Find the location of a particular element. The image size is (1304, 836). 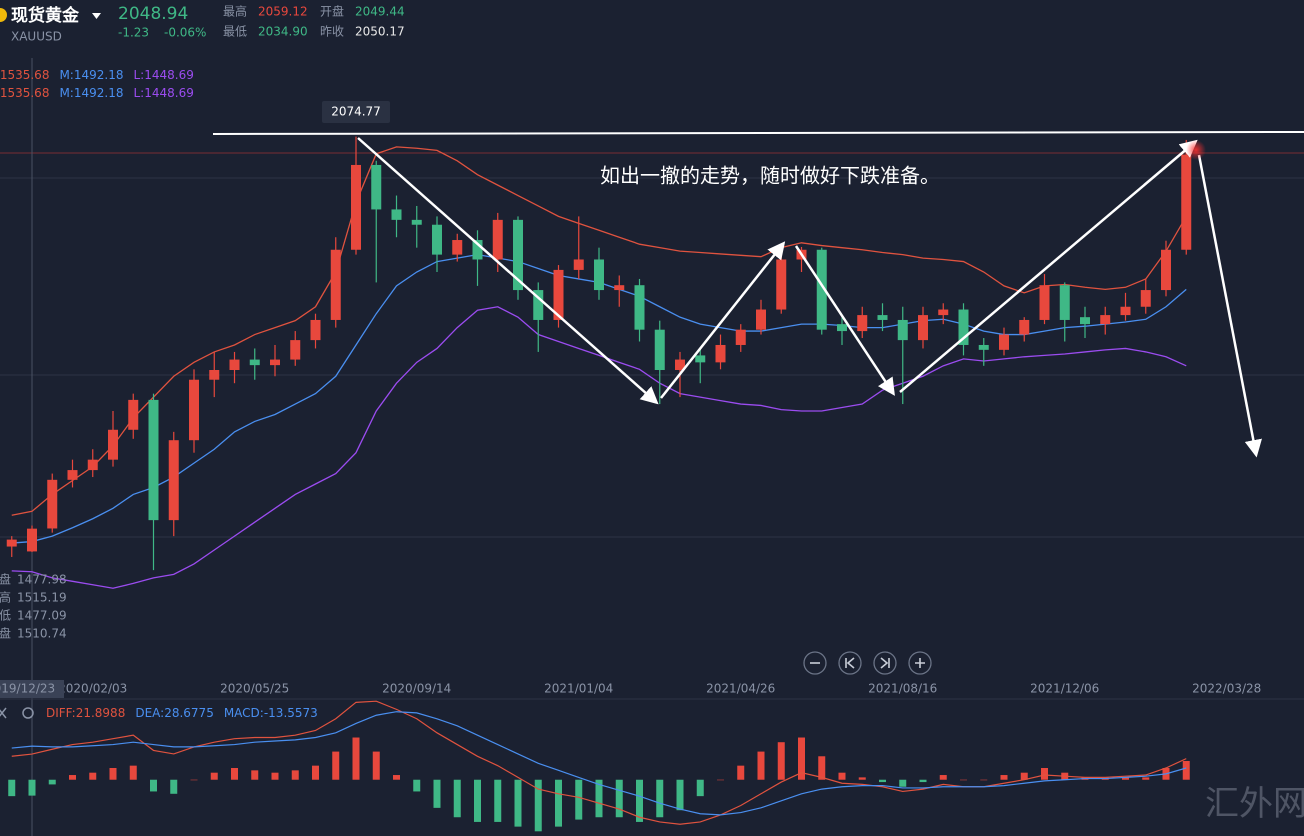

legend-value: 1492.18 is located at coordinates (99, 75).